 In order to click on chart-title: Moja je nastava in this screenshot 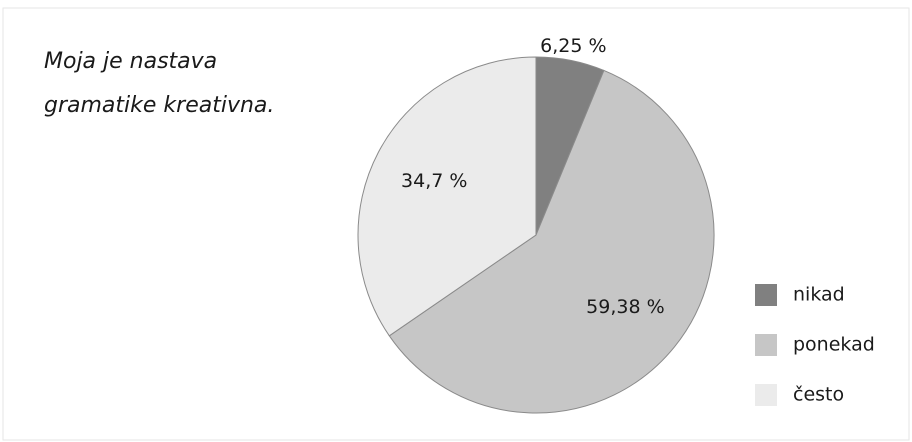, I will do `click(130, 61)`.